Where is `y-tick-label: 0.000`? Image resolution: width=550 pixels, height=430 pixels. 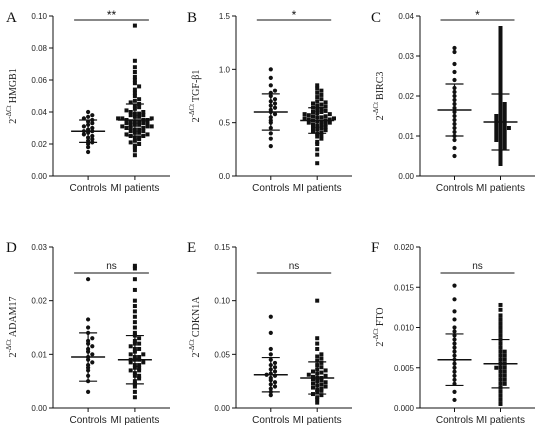
y-tick-label: 0.000 is located at coordinates (404, 408).